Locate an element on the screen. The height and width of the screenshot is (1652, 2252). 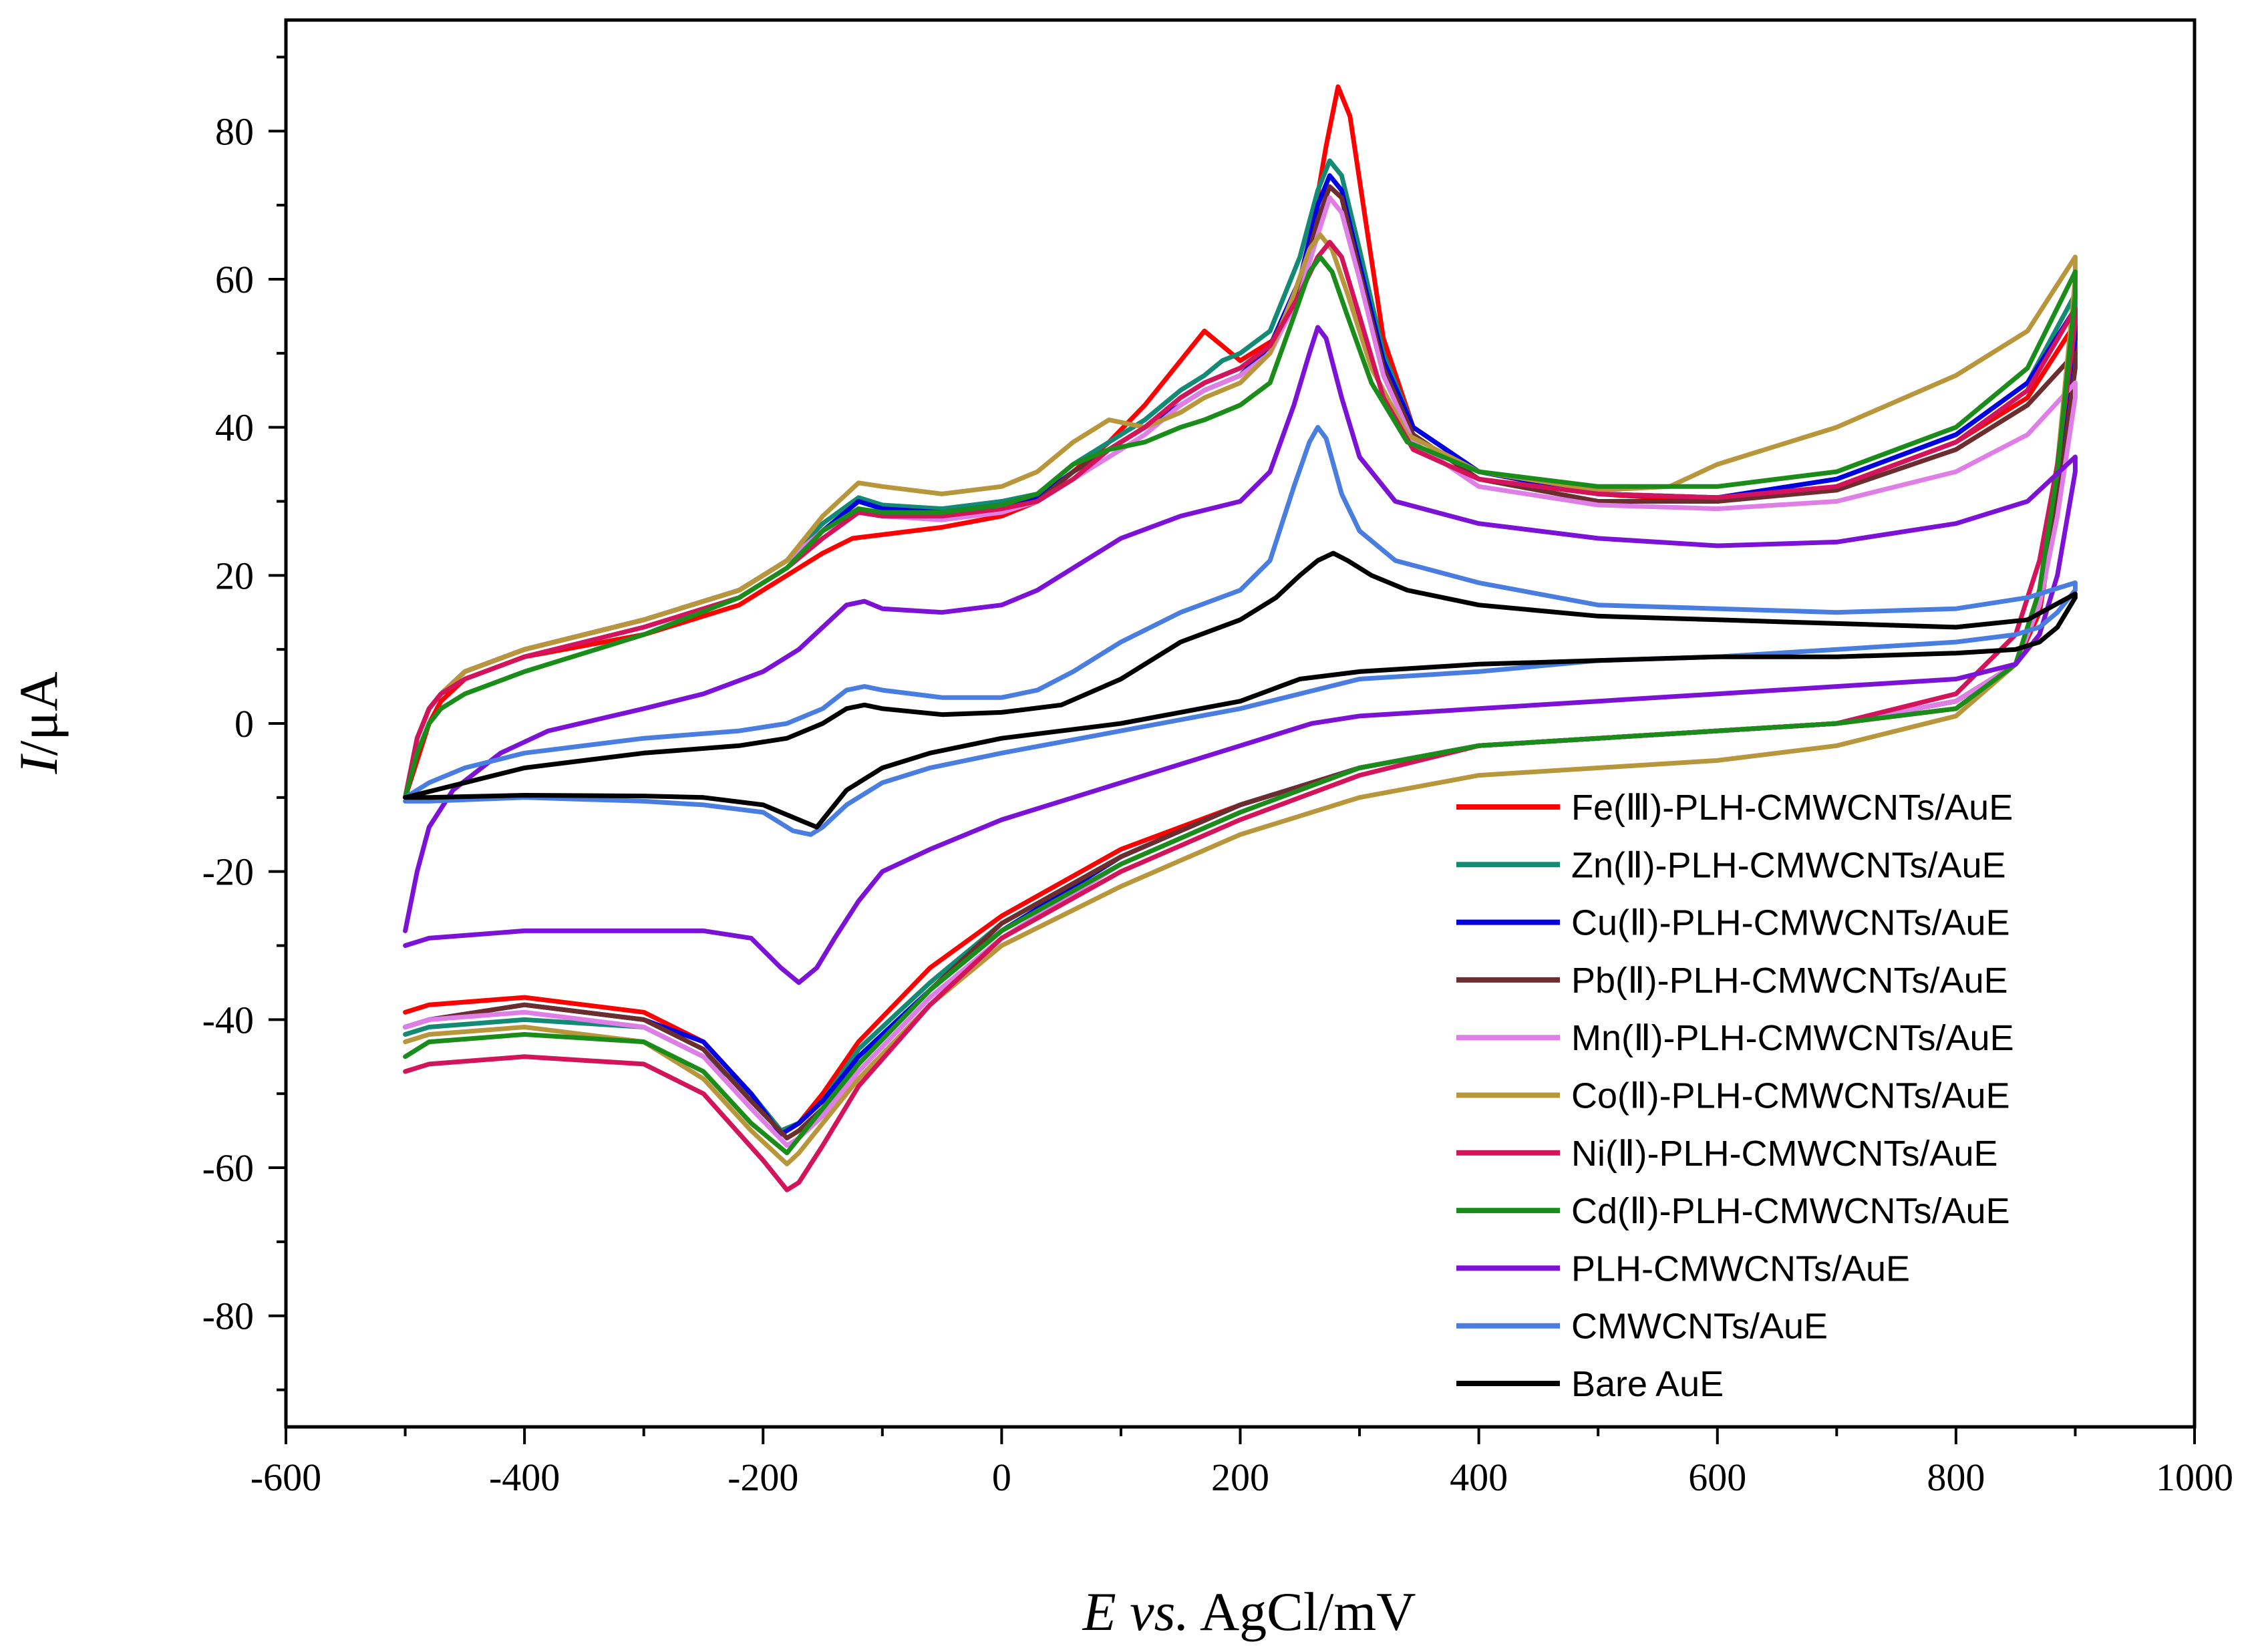
x-tick-label: 200 is located at coordinates (1240, 1477).